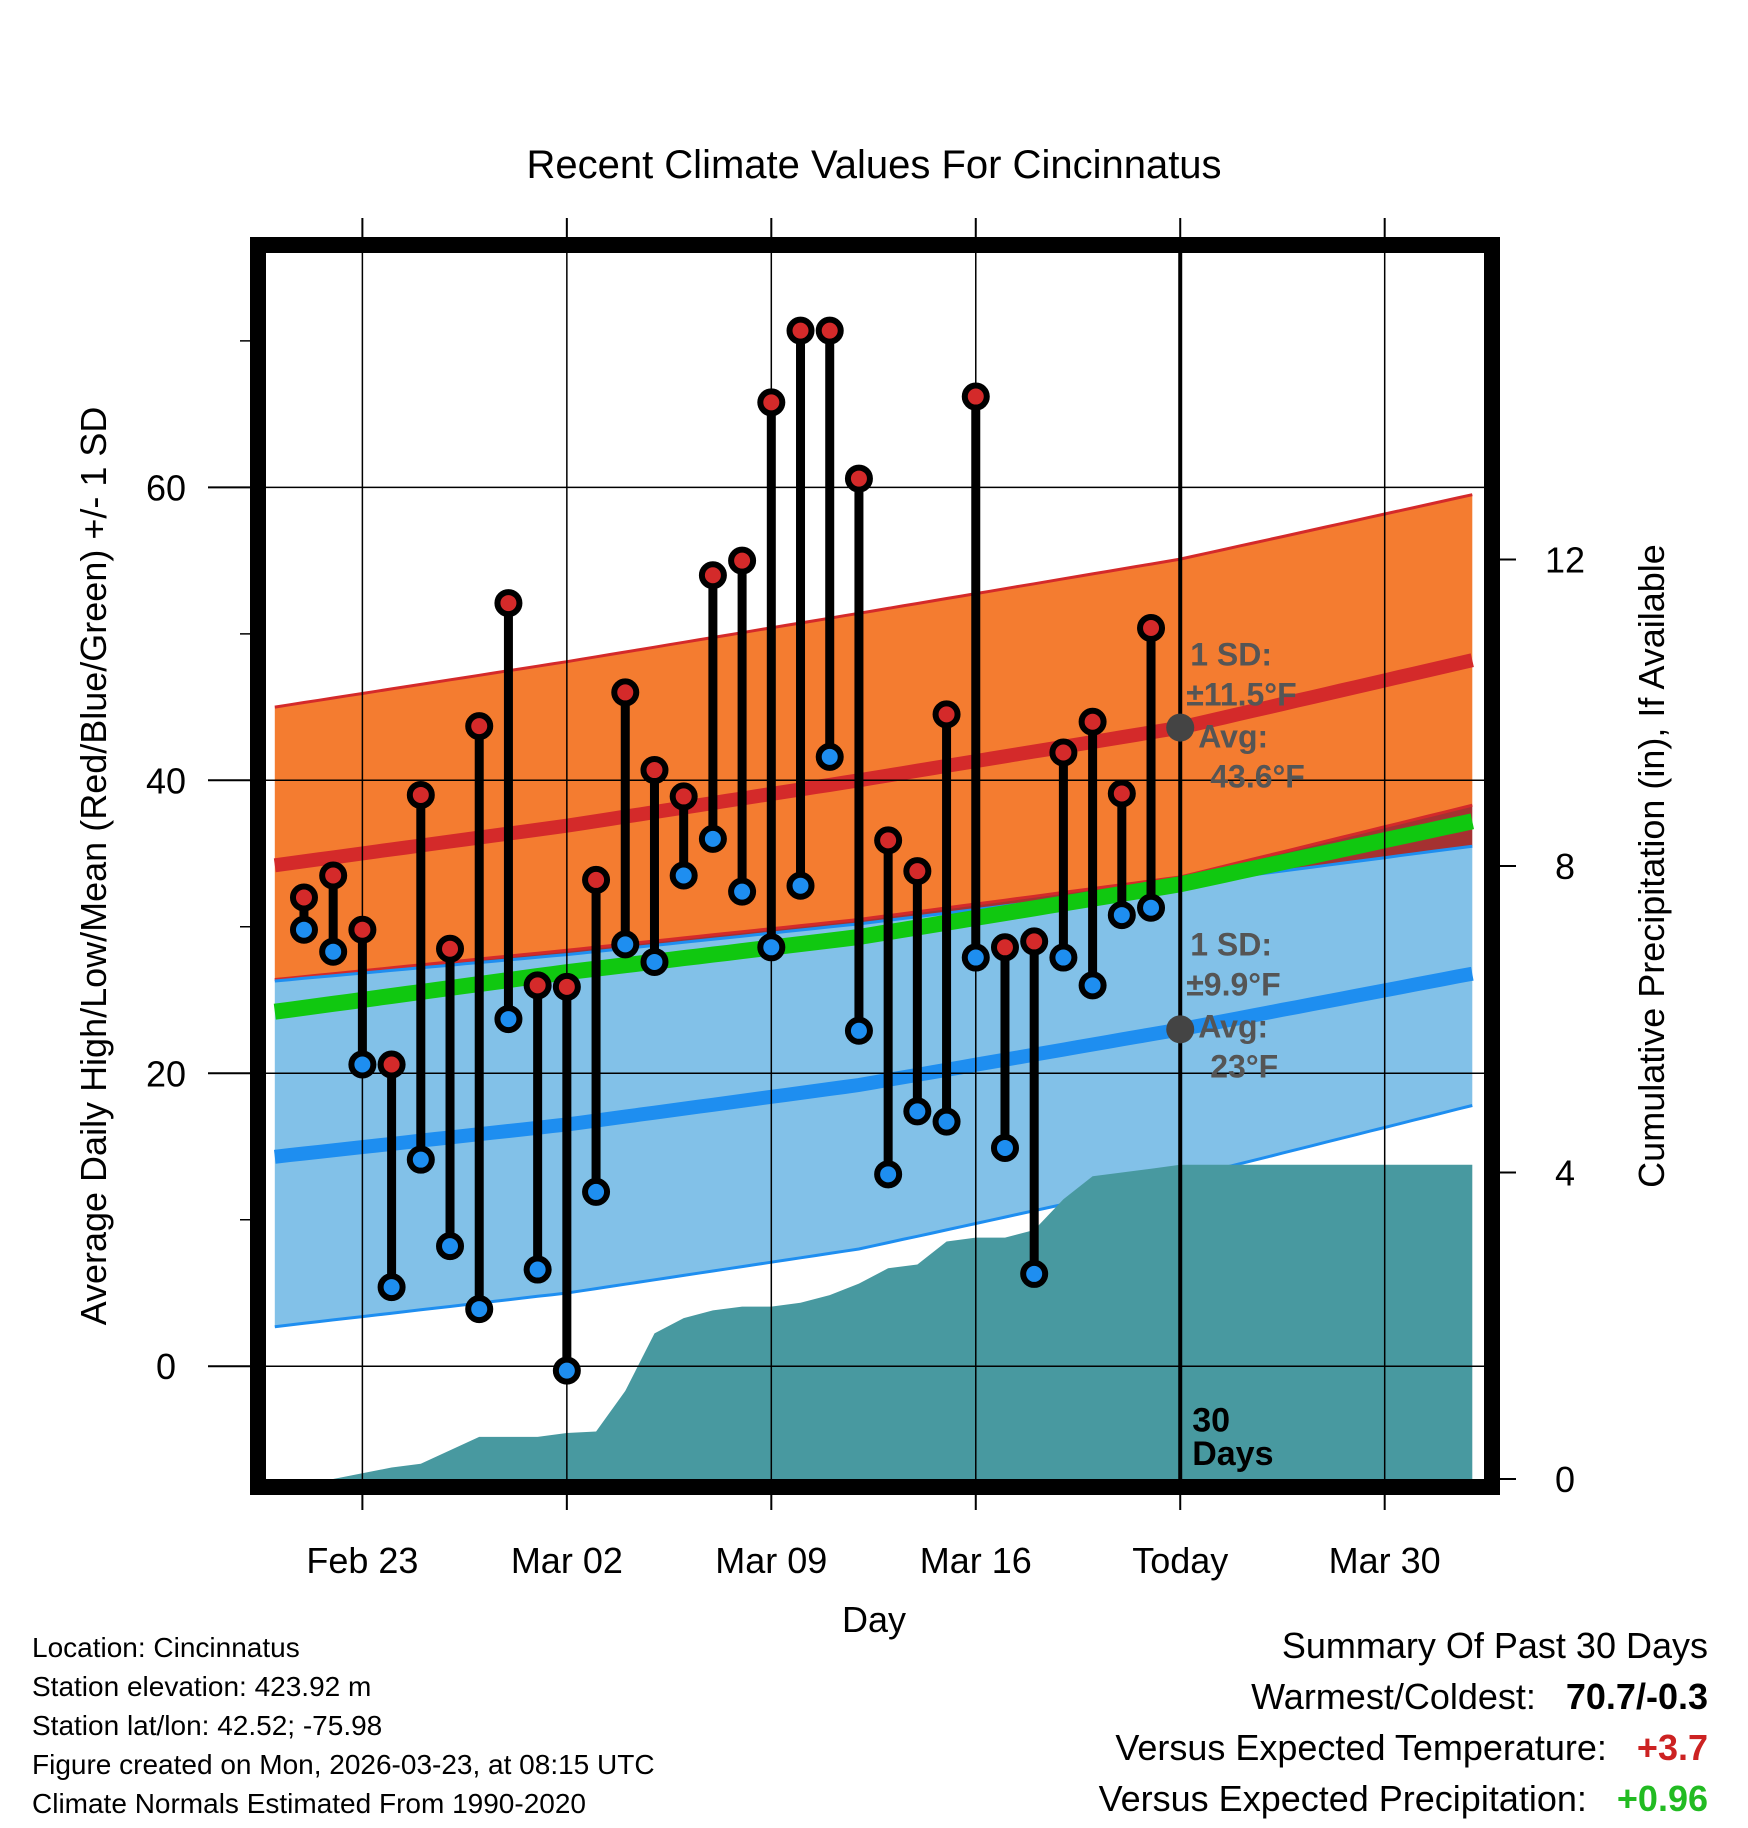  Describe the element at coordinates (1385, 1560) in the screenshot. I see `x-tick-label: Mar 30` at that location.